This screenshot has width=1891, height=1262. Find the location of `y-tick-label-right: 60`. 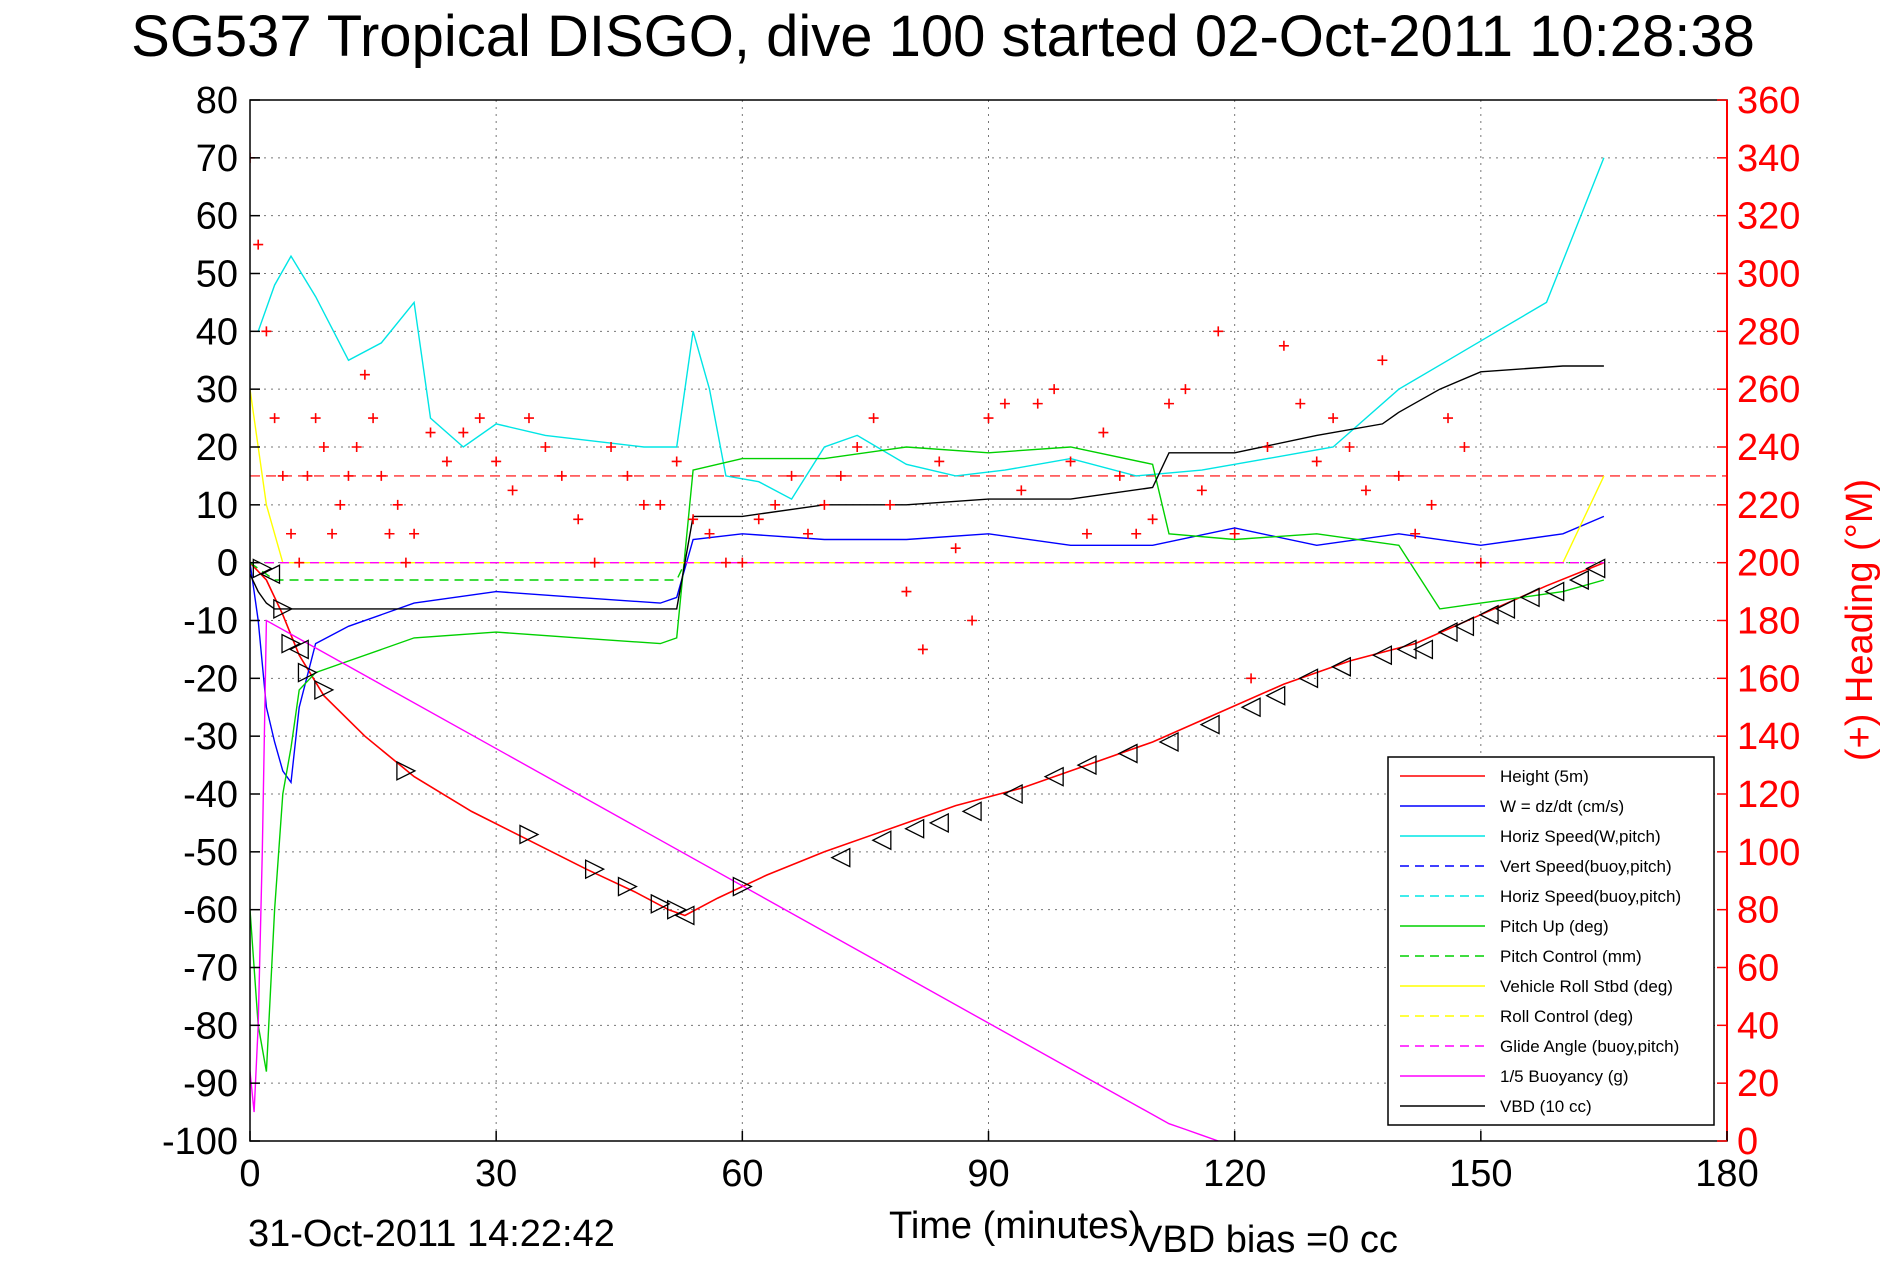

y-tick-label-right: 60 is located at coordinates (1758, 969).